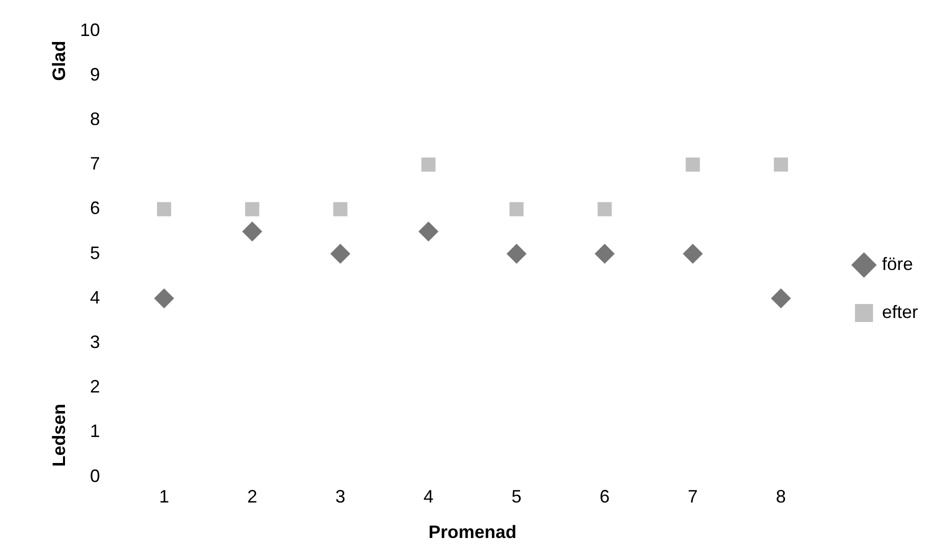  What do you see at coordinates (517, 496) in the screenshot?
I see `x-tick-label: 5` at bounding box center [517, 496].